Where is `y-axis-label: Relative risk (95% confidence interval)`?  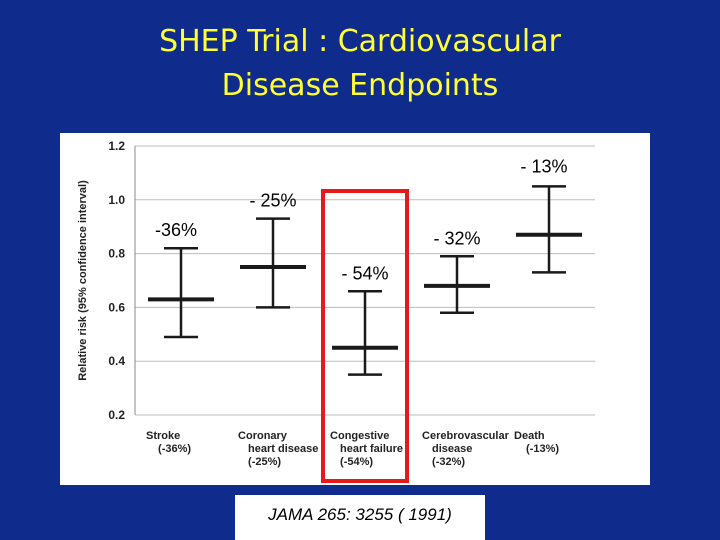 y-axis-label: Relative risk (95% confidence interval) is located at coordinates (83, 280).